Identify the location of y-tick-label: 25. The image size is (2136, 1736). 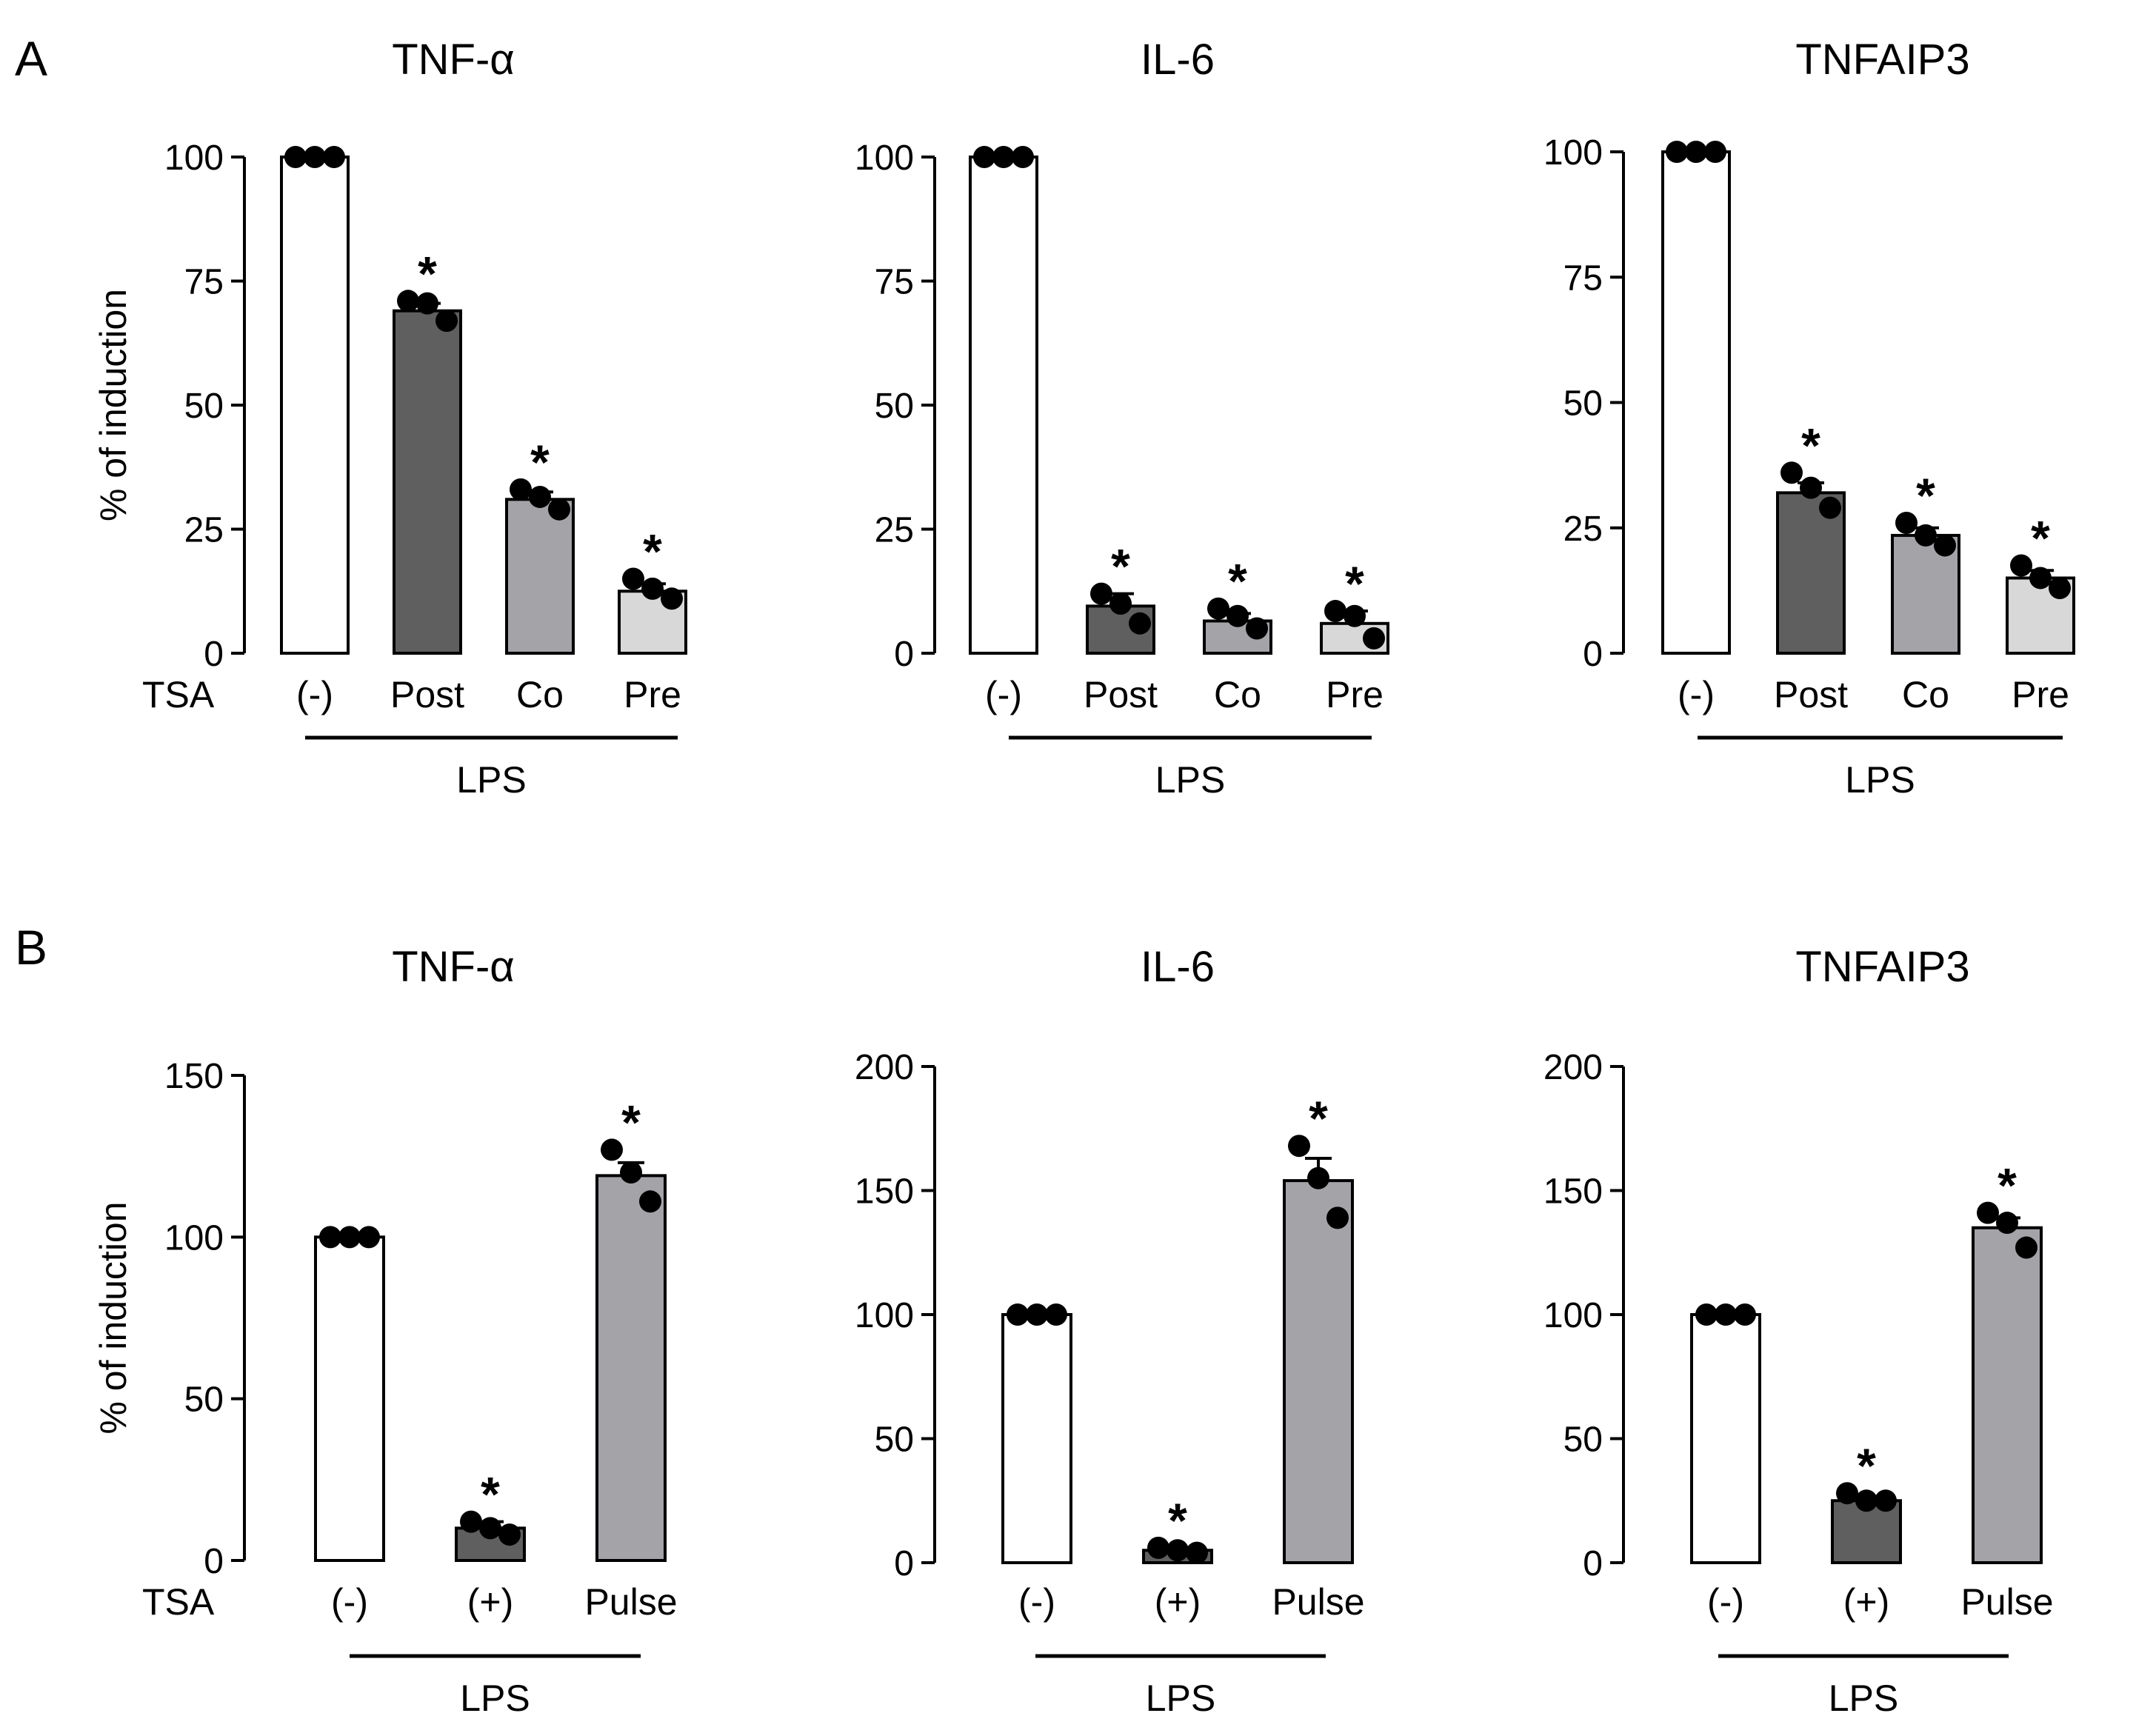
(204, 530).